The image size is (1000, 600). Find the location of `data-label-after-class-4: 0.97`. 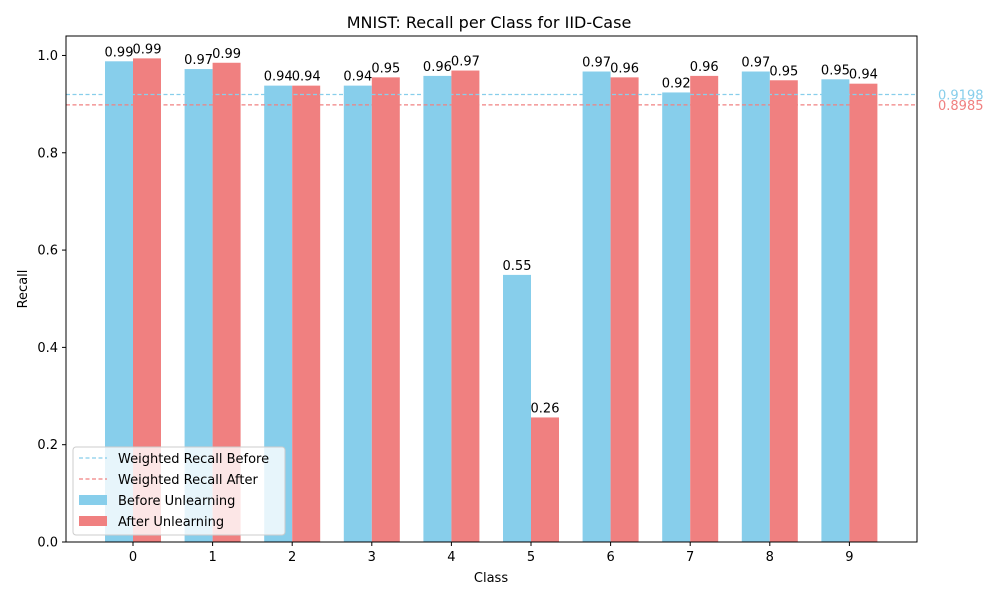

data-label-after-class-4: 0.97 is located at coordinates (465, 62).